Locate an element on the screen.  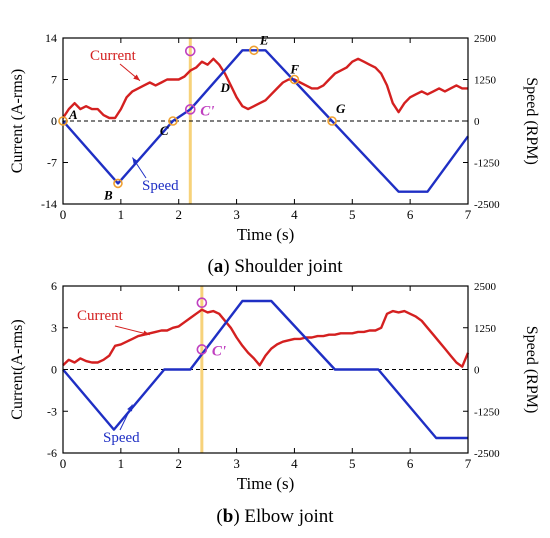
y-tick-label: 3 is located at coordinates (54, 328).